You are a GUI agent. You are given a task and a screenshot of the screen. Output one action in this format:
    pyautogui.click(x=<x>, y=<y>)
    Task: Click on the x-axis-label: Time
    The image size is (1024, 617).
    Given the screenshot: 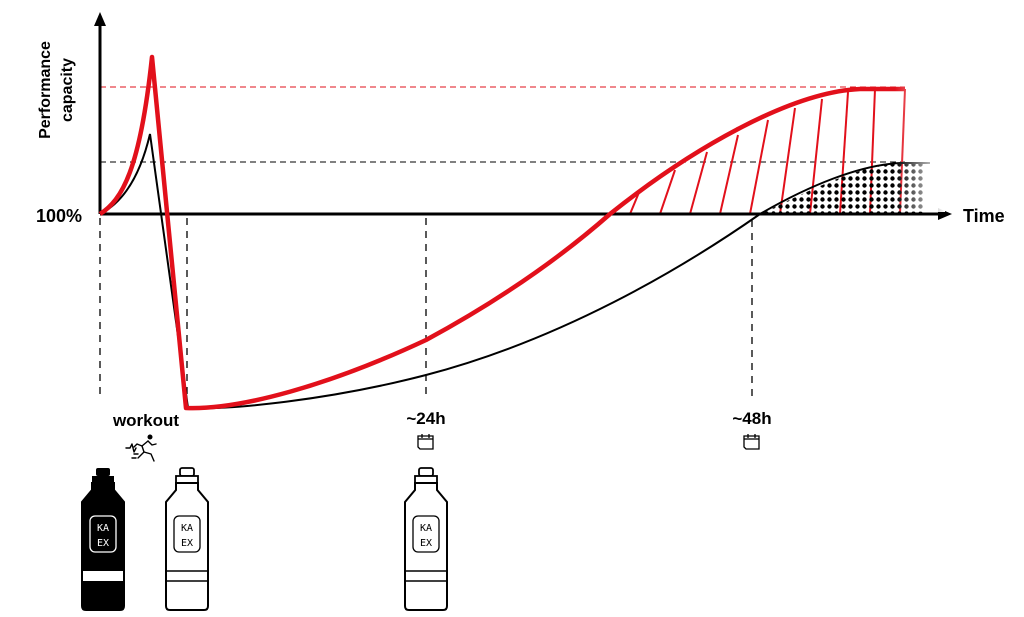 What is the action you would take?
    pyautogui.click(x=984, y=216)
    